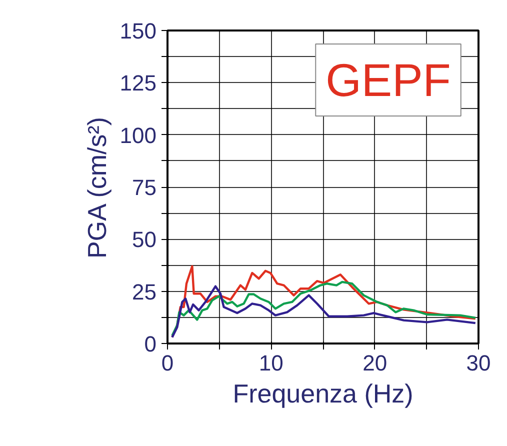  What do you see at coordinates (138, 31) in the screenshot?
I see `y-tick-label: 150` at bounding box center [138, 31].